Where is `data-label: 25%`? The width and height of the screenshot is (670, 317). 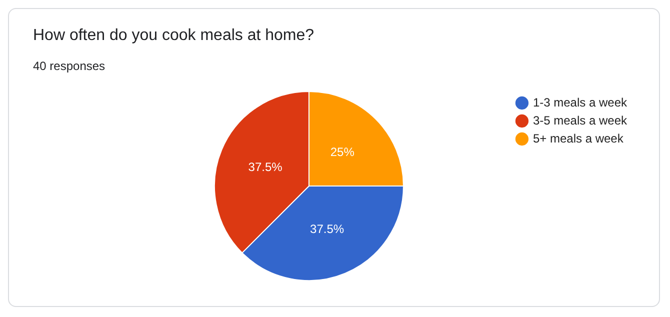
data-label: 25% is located at coordinates (342, 151).